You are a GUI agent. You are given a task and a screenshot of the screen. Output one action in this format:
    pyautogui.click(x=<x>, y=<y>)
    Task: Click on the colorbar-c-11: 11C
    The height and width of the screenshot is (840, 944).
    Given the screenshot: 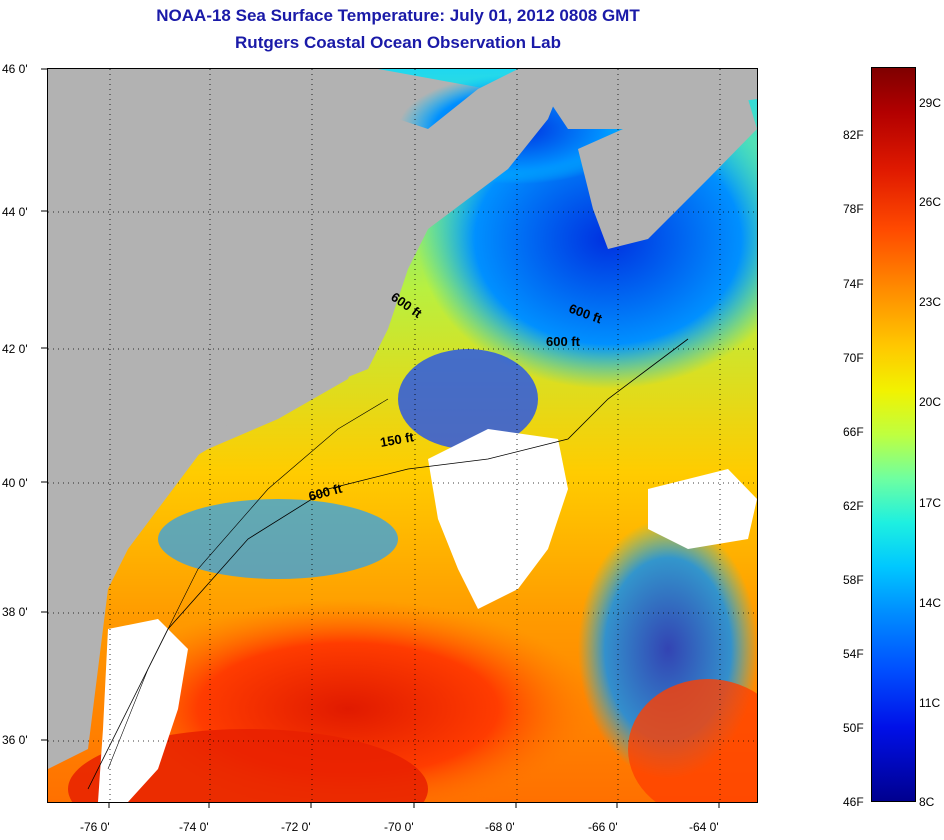 What is the action you would take?
    pyautogui.click(x=930, y=703)
    